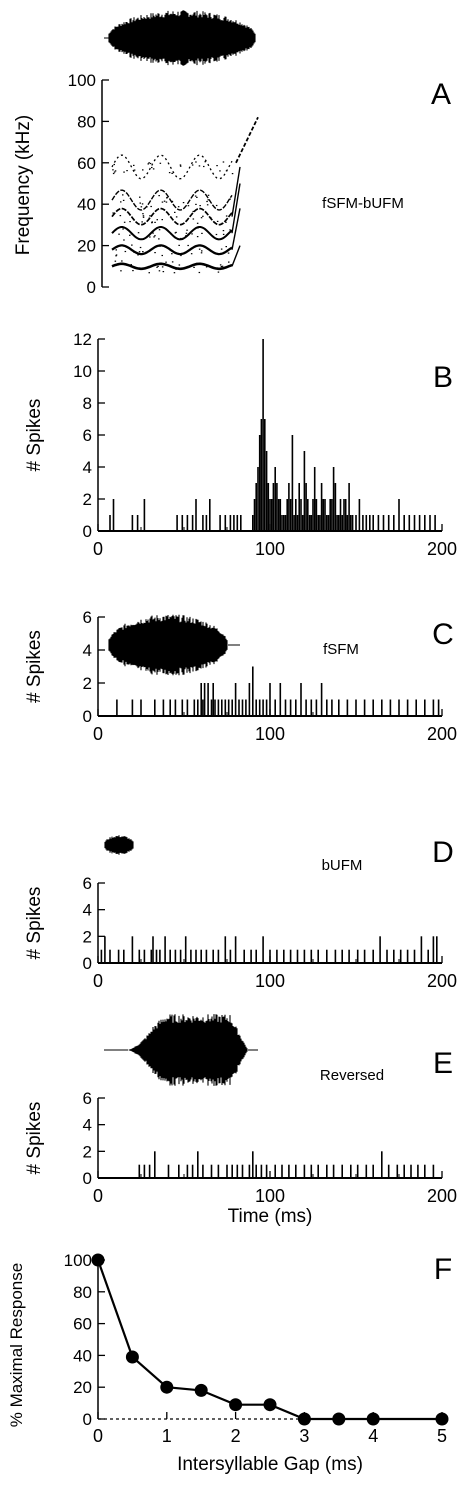 Image resolution: width=474 pixels, height=1497 pixels. I want to click on y-tick-label-d: 4, so click(87, 910).